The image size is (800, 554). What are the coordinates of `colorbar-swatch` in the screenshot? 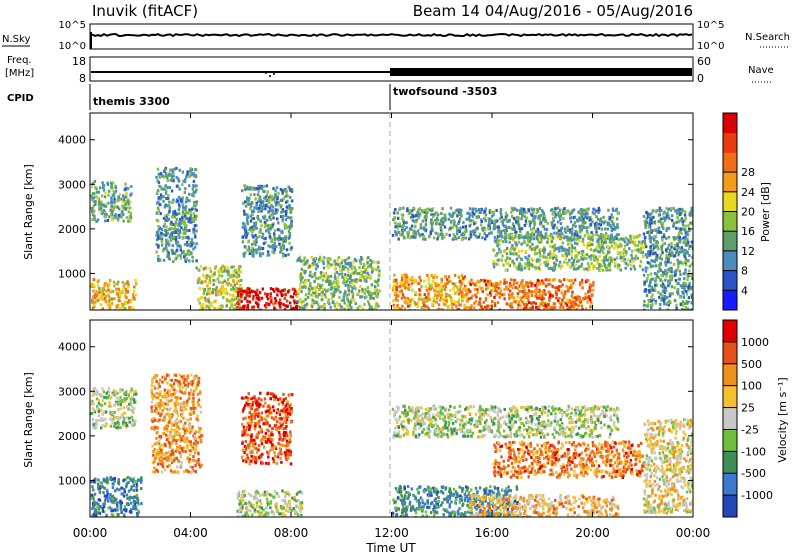 It's located at (730, 182).